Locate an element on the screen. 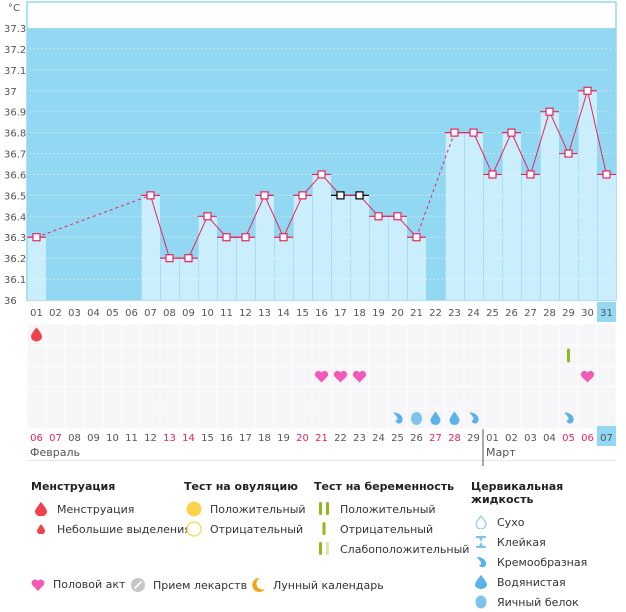 This screenshot has height=612, width=626. legend-medication: Прием лекарств is located at coordinates (189, 585).